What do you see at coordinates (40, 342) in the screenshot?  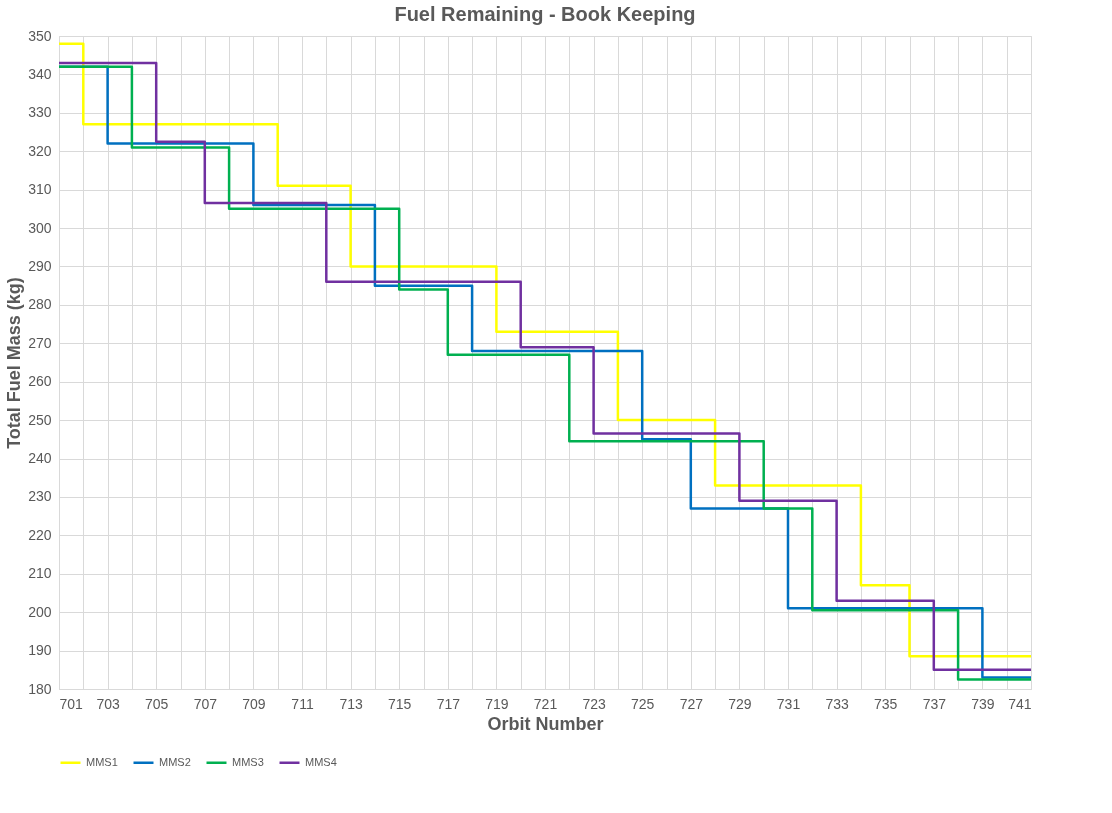 I see `y-tick-label: 270` at bounding box center [40, 342].